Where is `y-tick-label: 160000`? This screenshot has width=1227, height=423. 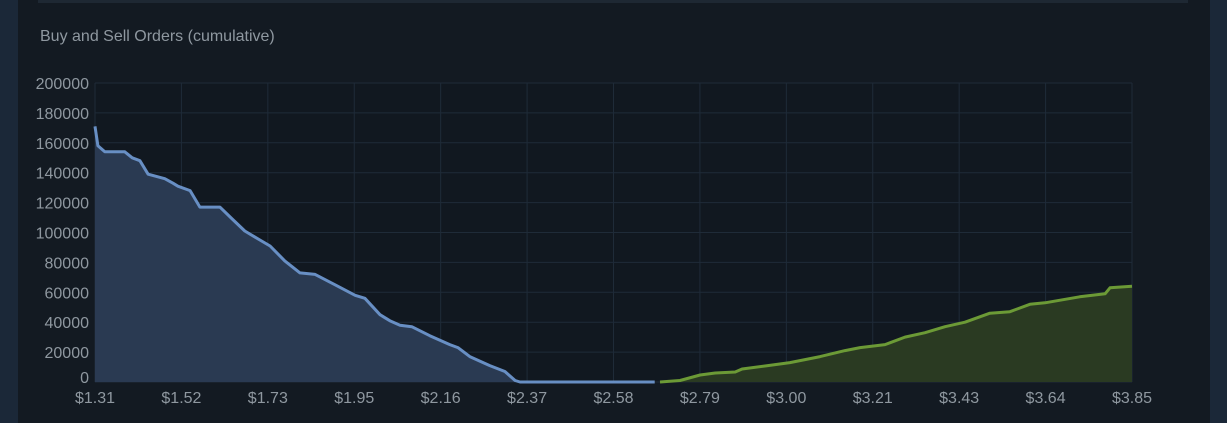
y-tick-label: 160000 is located at coordinates (62, 144).